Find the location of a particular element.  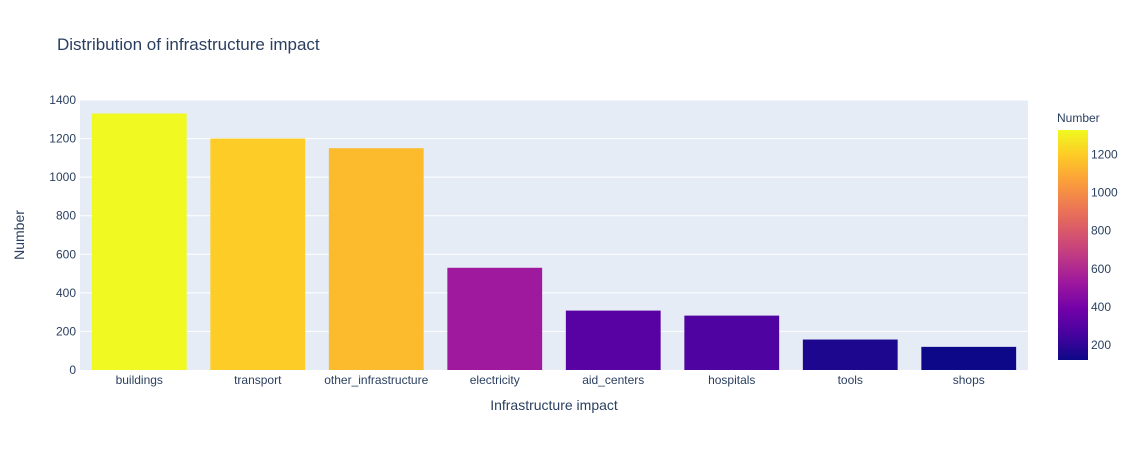

x-tick-label: electricity is located at coordinates (495, 380).